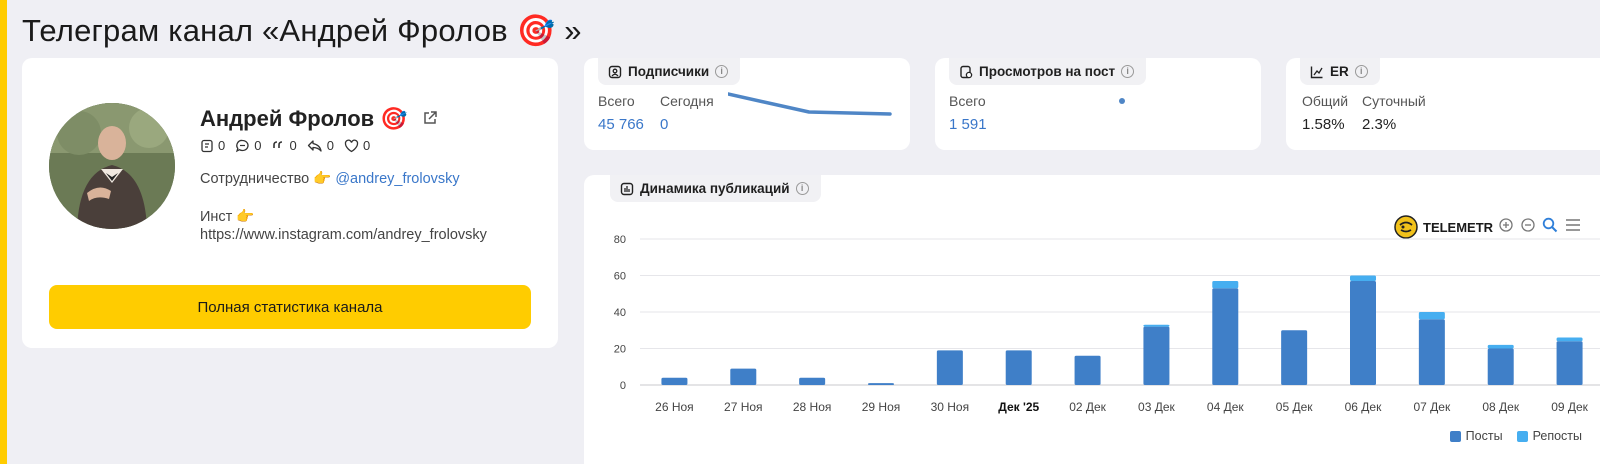  What do you see at coordinates (687, 101) in the screenshot?
I see `subscribers-today-label: Сегодня` at bounding box center [687, 101].